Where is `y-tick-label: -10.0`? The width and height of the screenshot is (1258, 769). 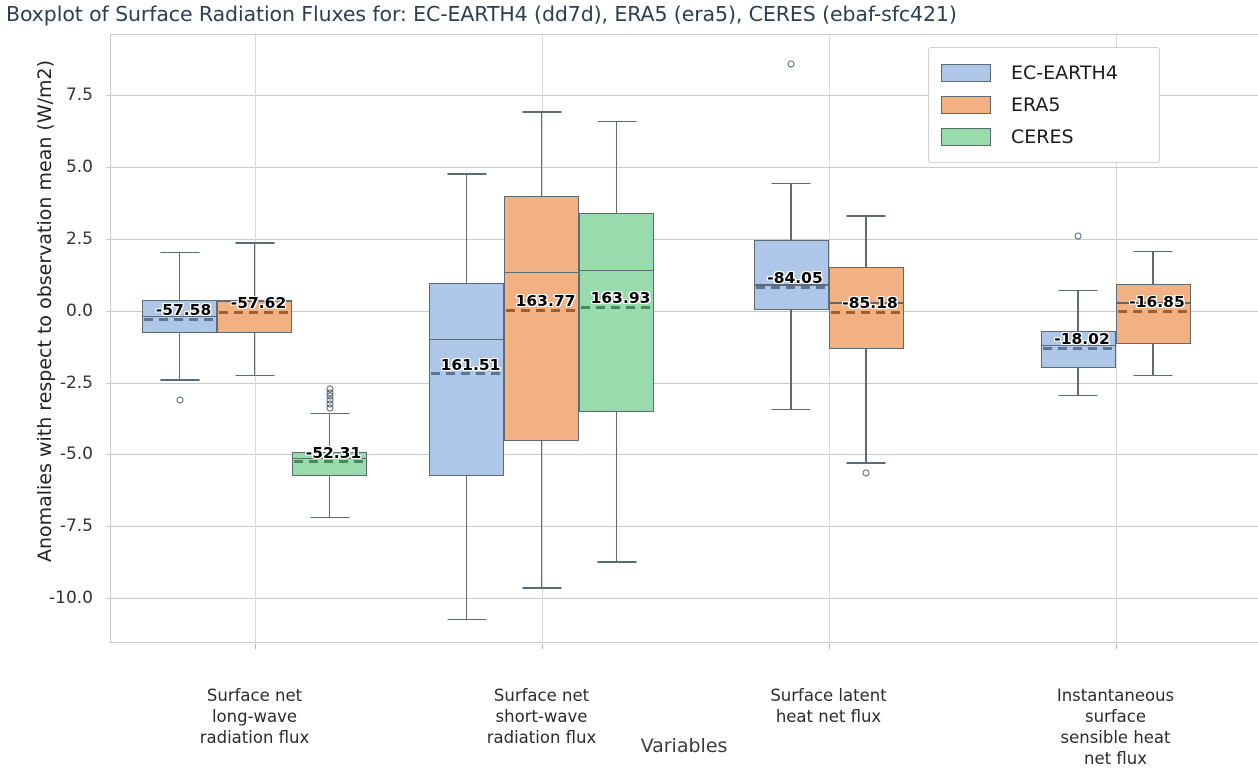 y-tick-label: -10.0 is located at coordinates (71, 598).